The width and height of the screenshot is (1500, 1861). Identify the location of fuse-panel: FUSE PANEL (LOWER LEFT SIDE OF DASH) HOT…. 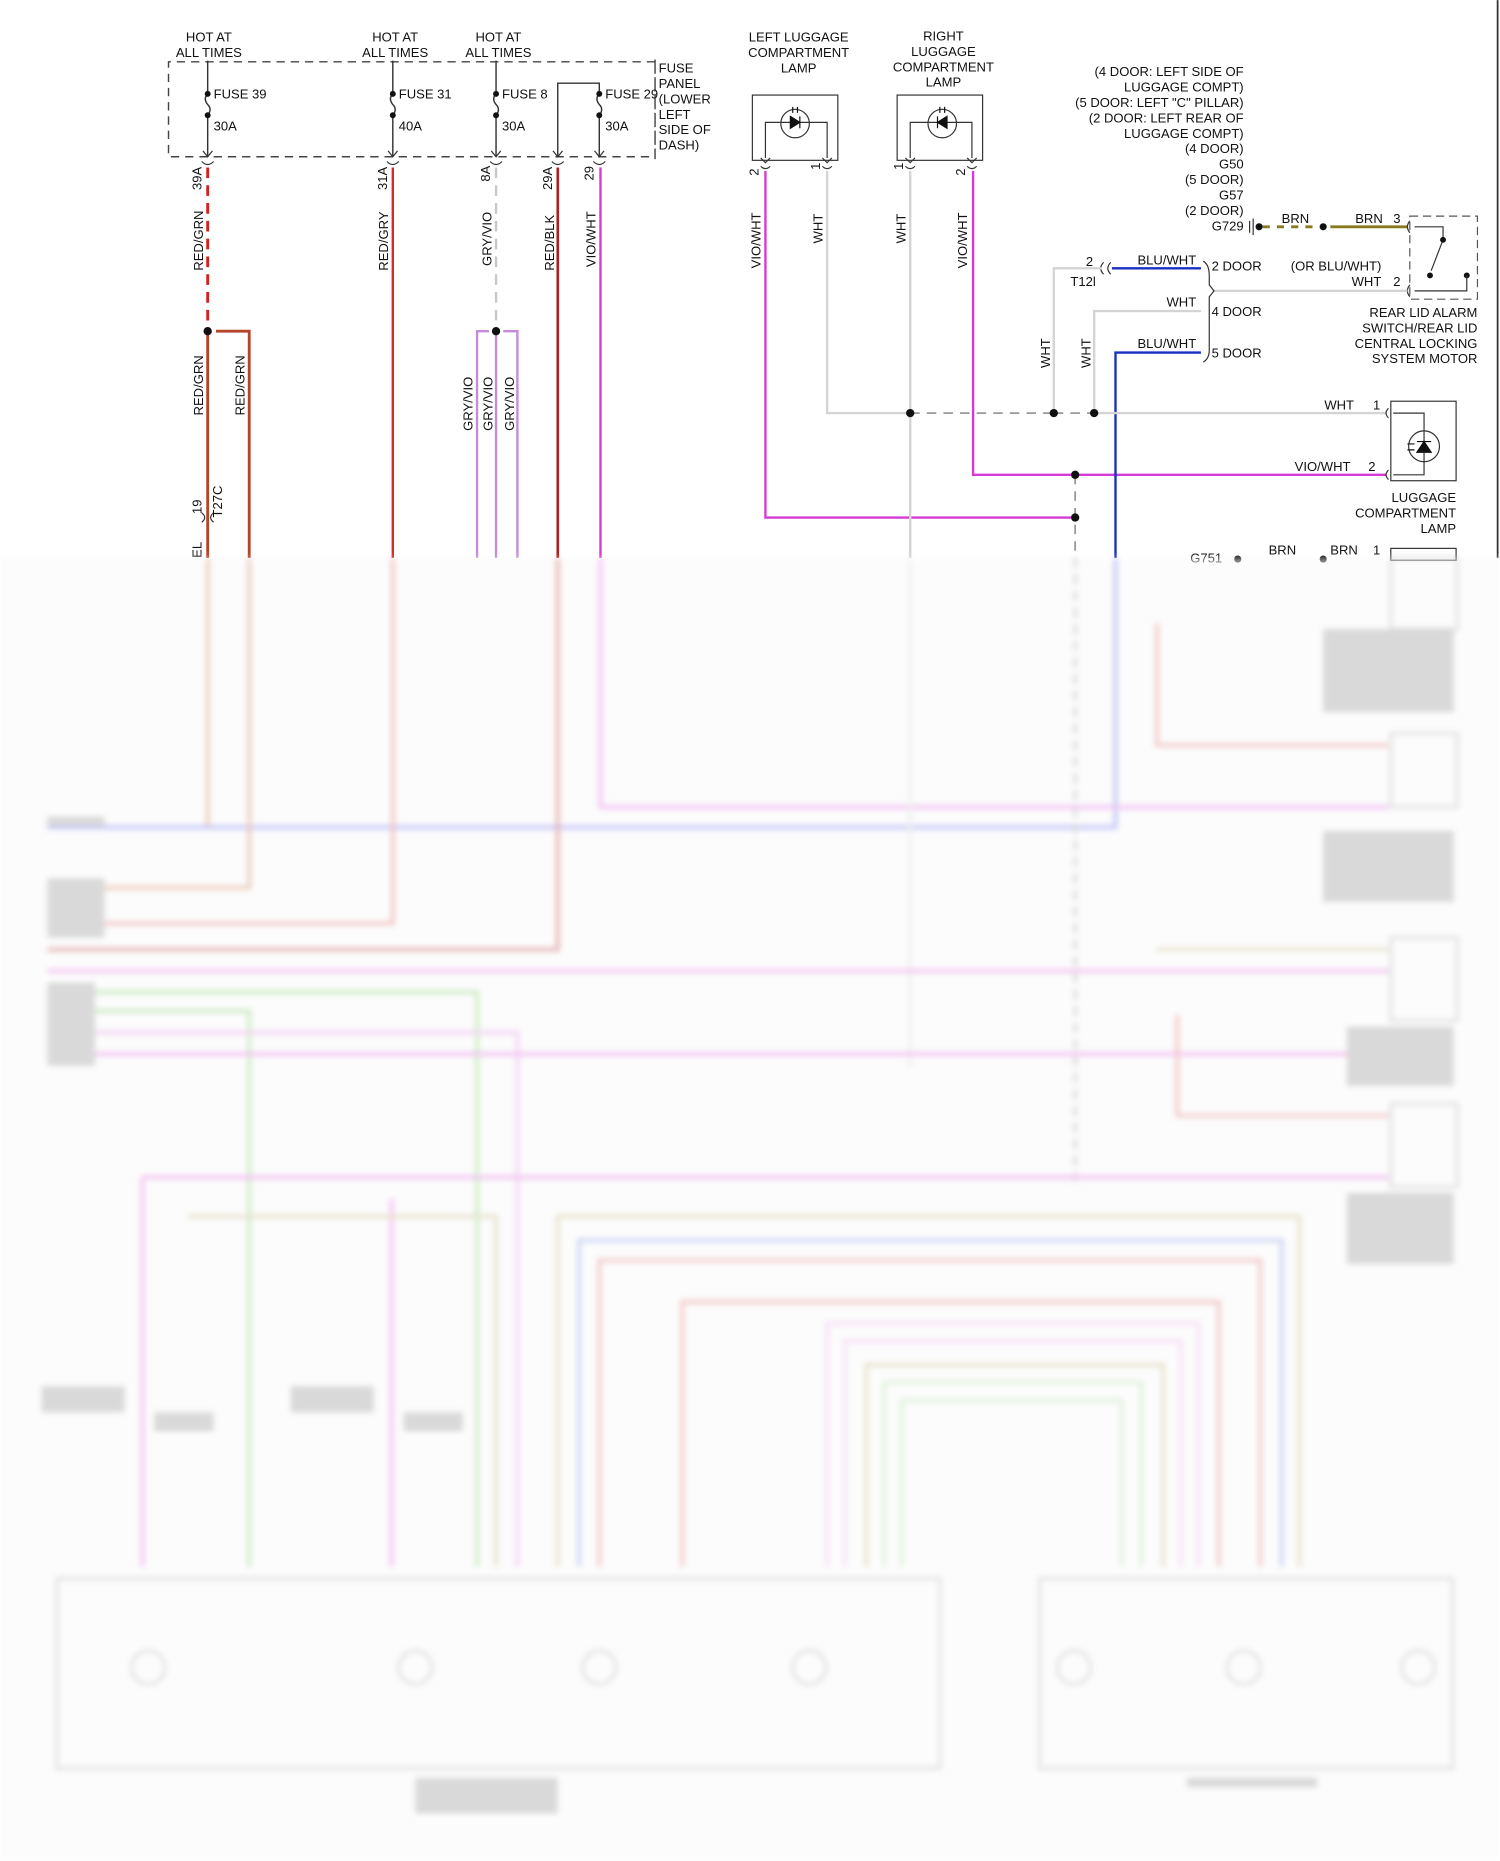
(439, 110).